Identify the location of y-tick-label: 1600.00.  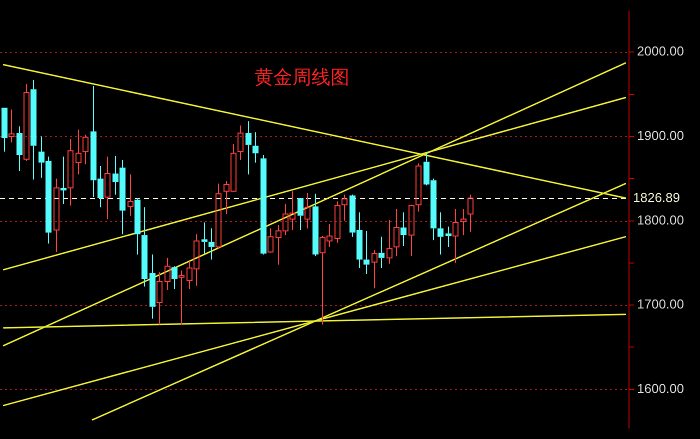
(660, 388).